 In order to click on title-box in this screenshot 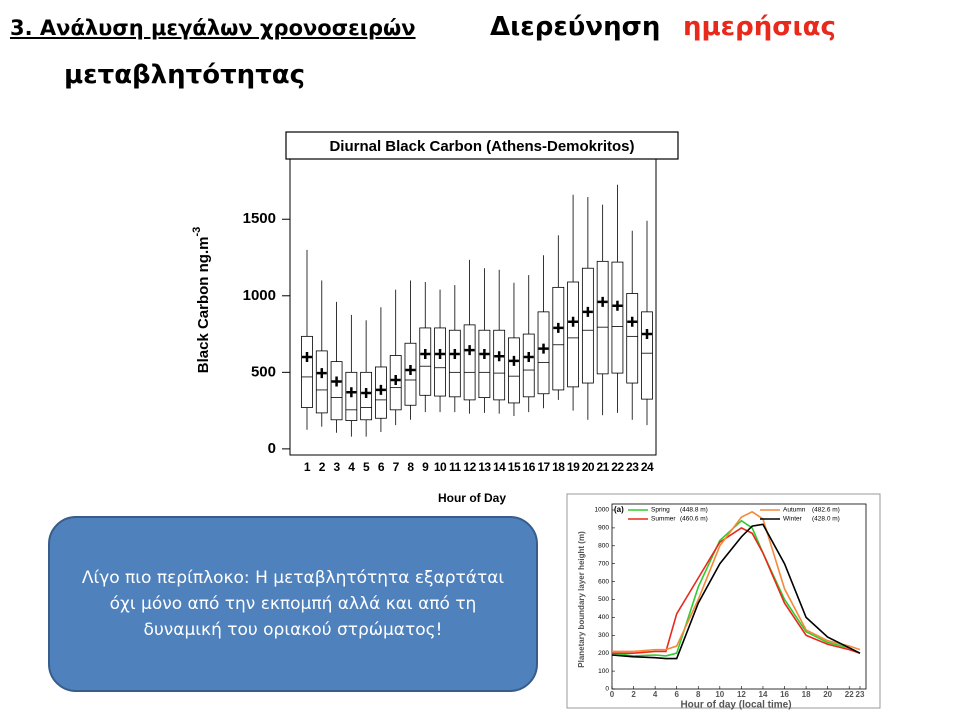, I will do `click(482, 145)`.